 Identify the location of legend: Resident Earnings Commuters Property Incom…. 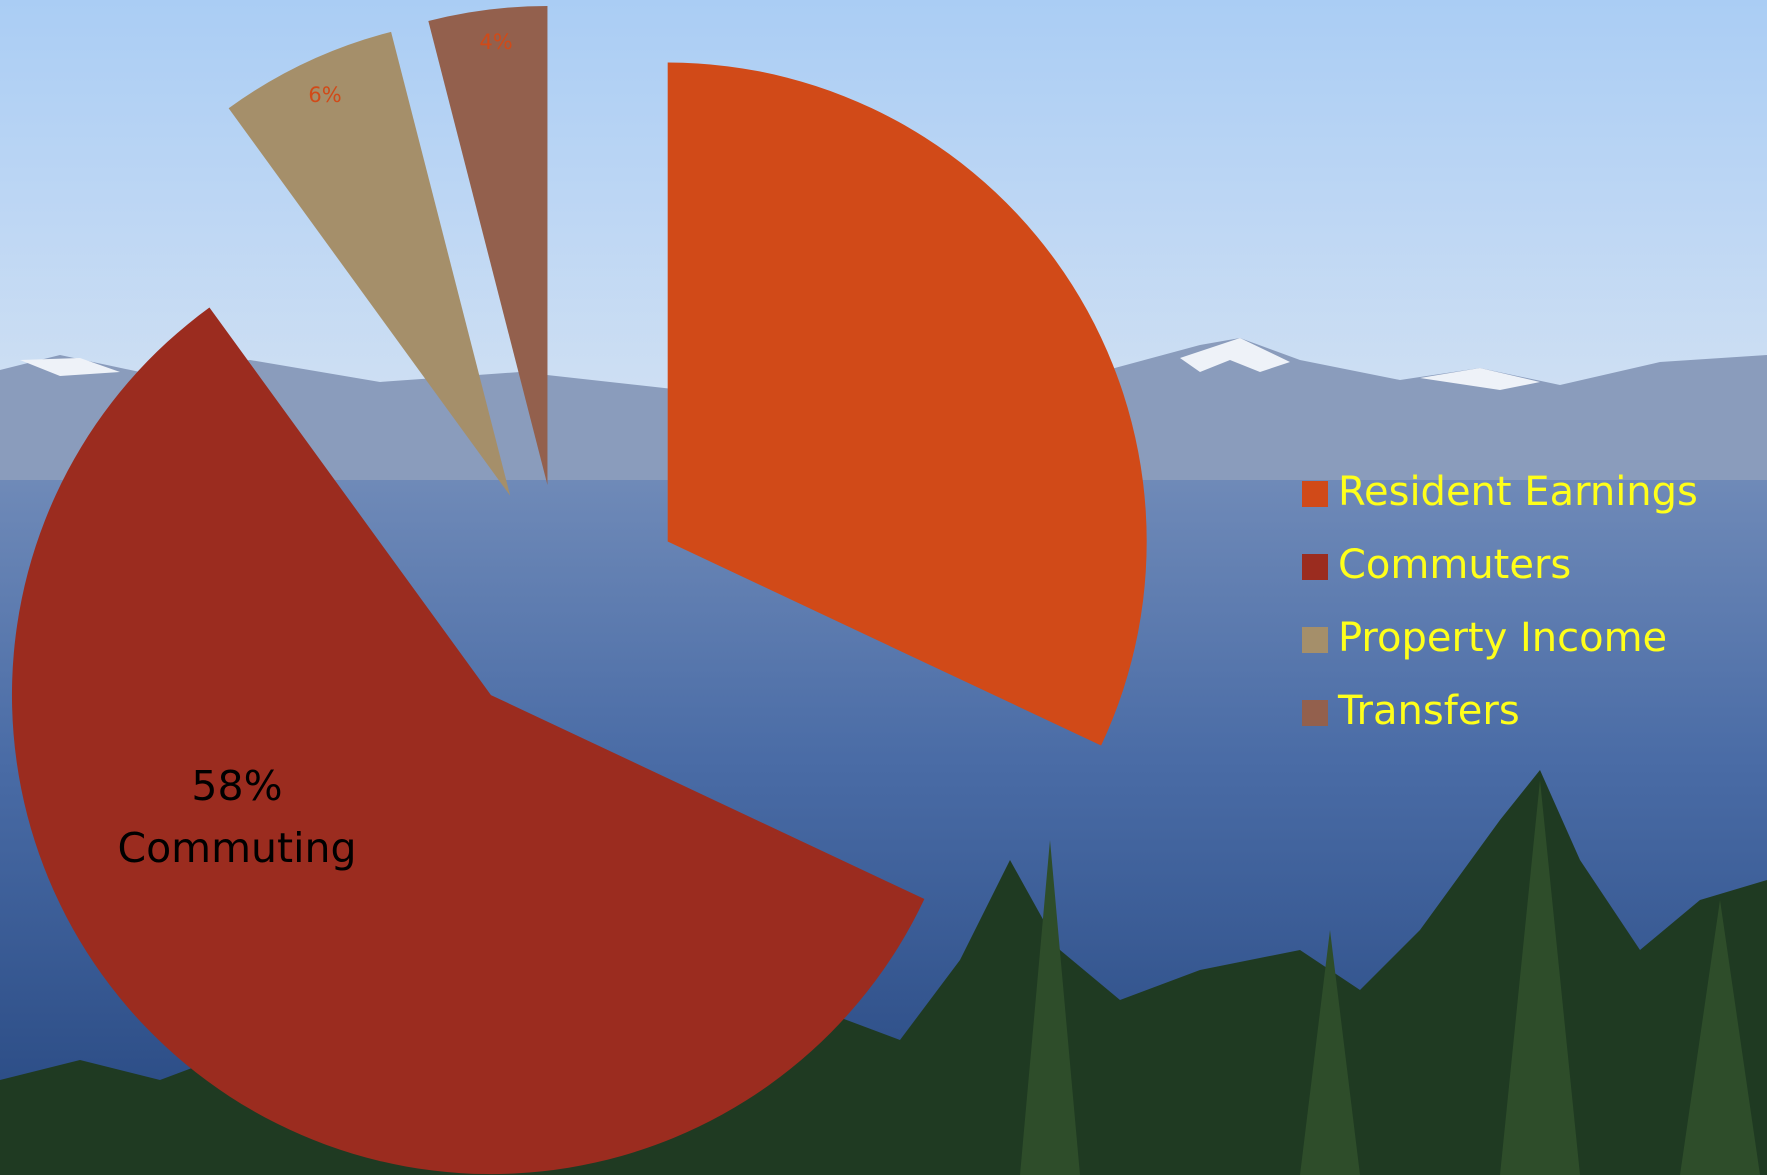
(1500, 601).